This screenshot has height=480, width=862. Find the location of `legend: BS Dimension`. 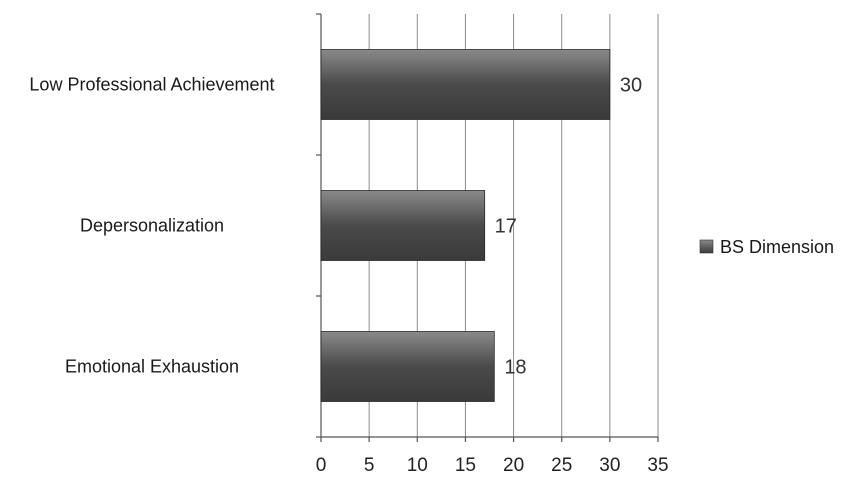

legend: BS Dimension is located at coordinates (766, 247).